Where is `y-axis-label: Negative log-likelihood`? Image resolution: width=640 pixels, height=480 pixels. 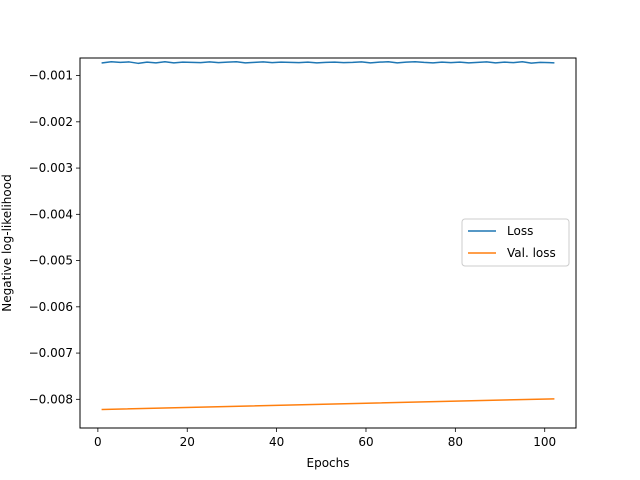 y-axis-label: Negative log-likelihood is located at coordinates (7, 242).